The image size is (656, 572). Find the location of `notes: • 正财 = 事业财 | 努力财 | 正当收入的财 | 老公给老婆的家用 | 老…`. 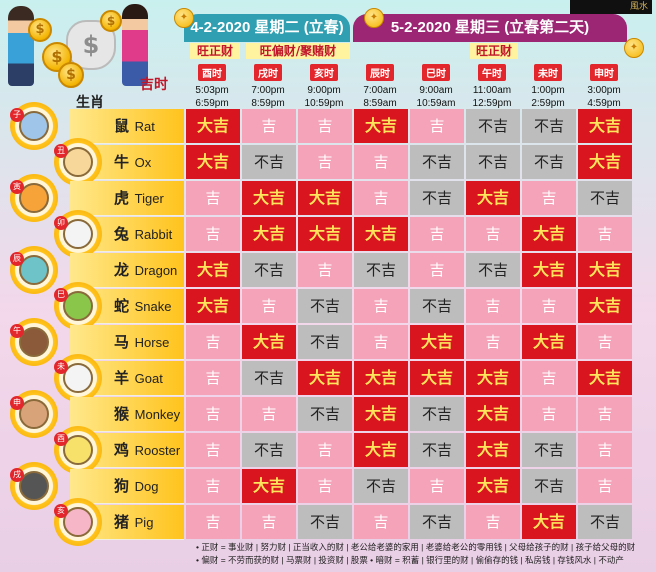

notes: • 正财 = 事业财 | 努力财 | 正当收入的财 | 老公给老婆的家用 | 老… is located at coordinates (415, 554).